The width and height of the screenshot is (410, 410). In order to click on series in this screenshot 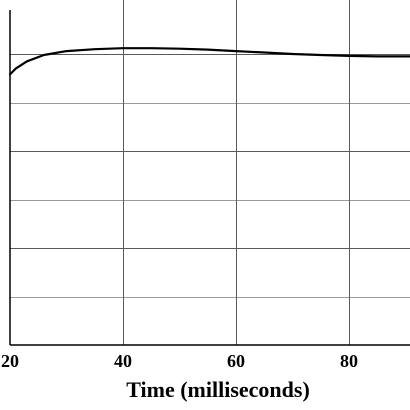, I will do `click(209, 61)`.